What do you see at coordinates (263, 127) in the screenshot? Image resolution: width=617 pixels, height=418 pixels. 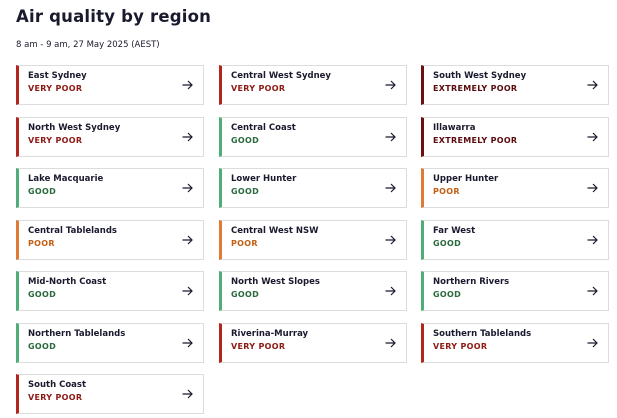 I see `region-name: Central Coast` at bounding box center [263, 127].